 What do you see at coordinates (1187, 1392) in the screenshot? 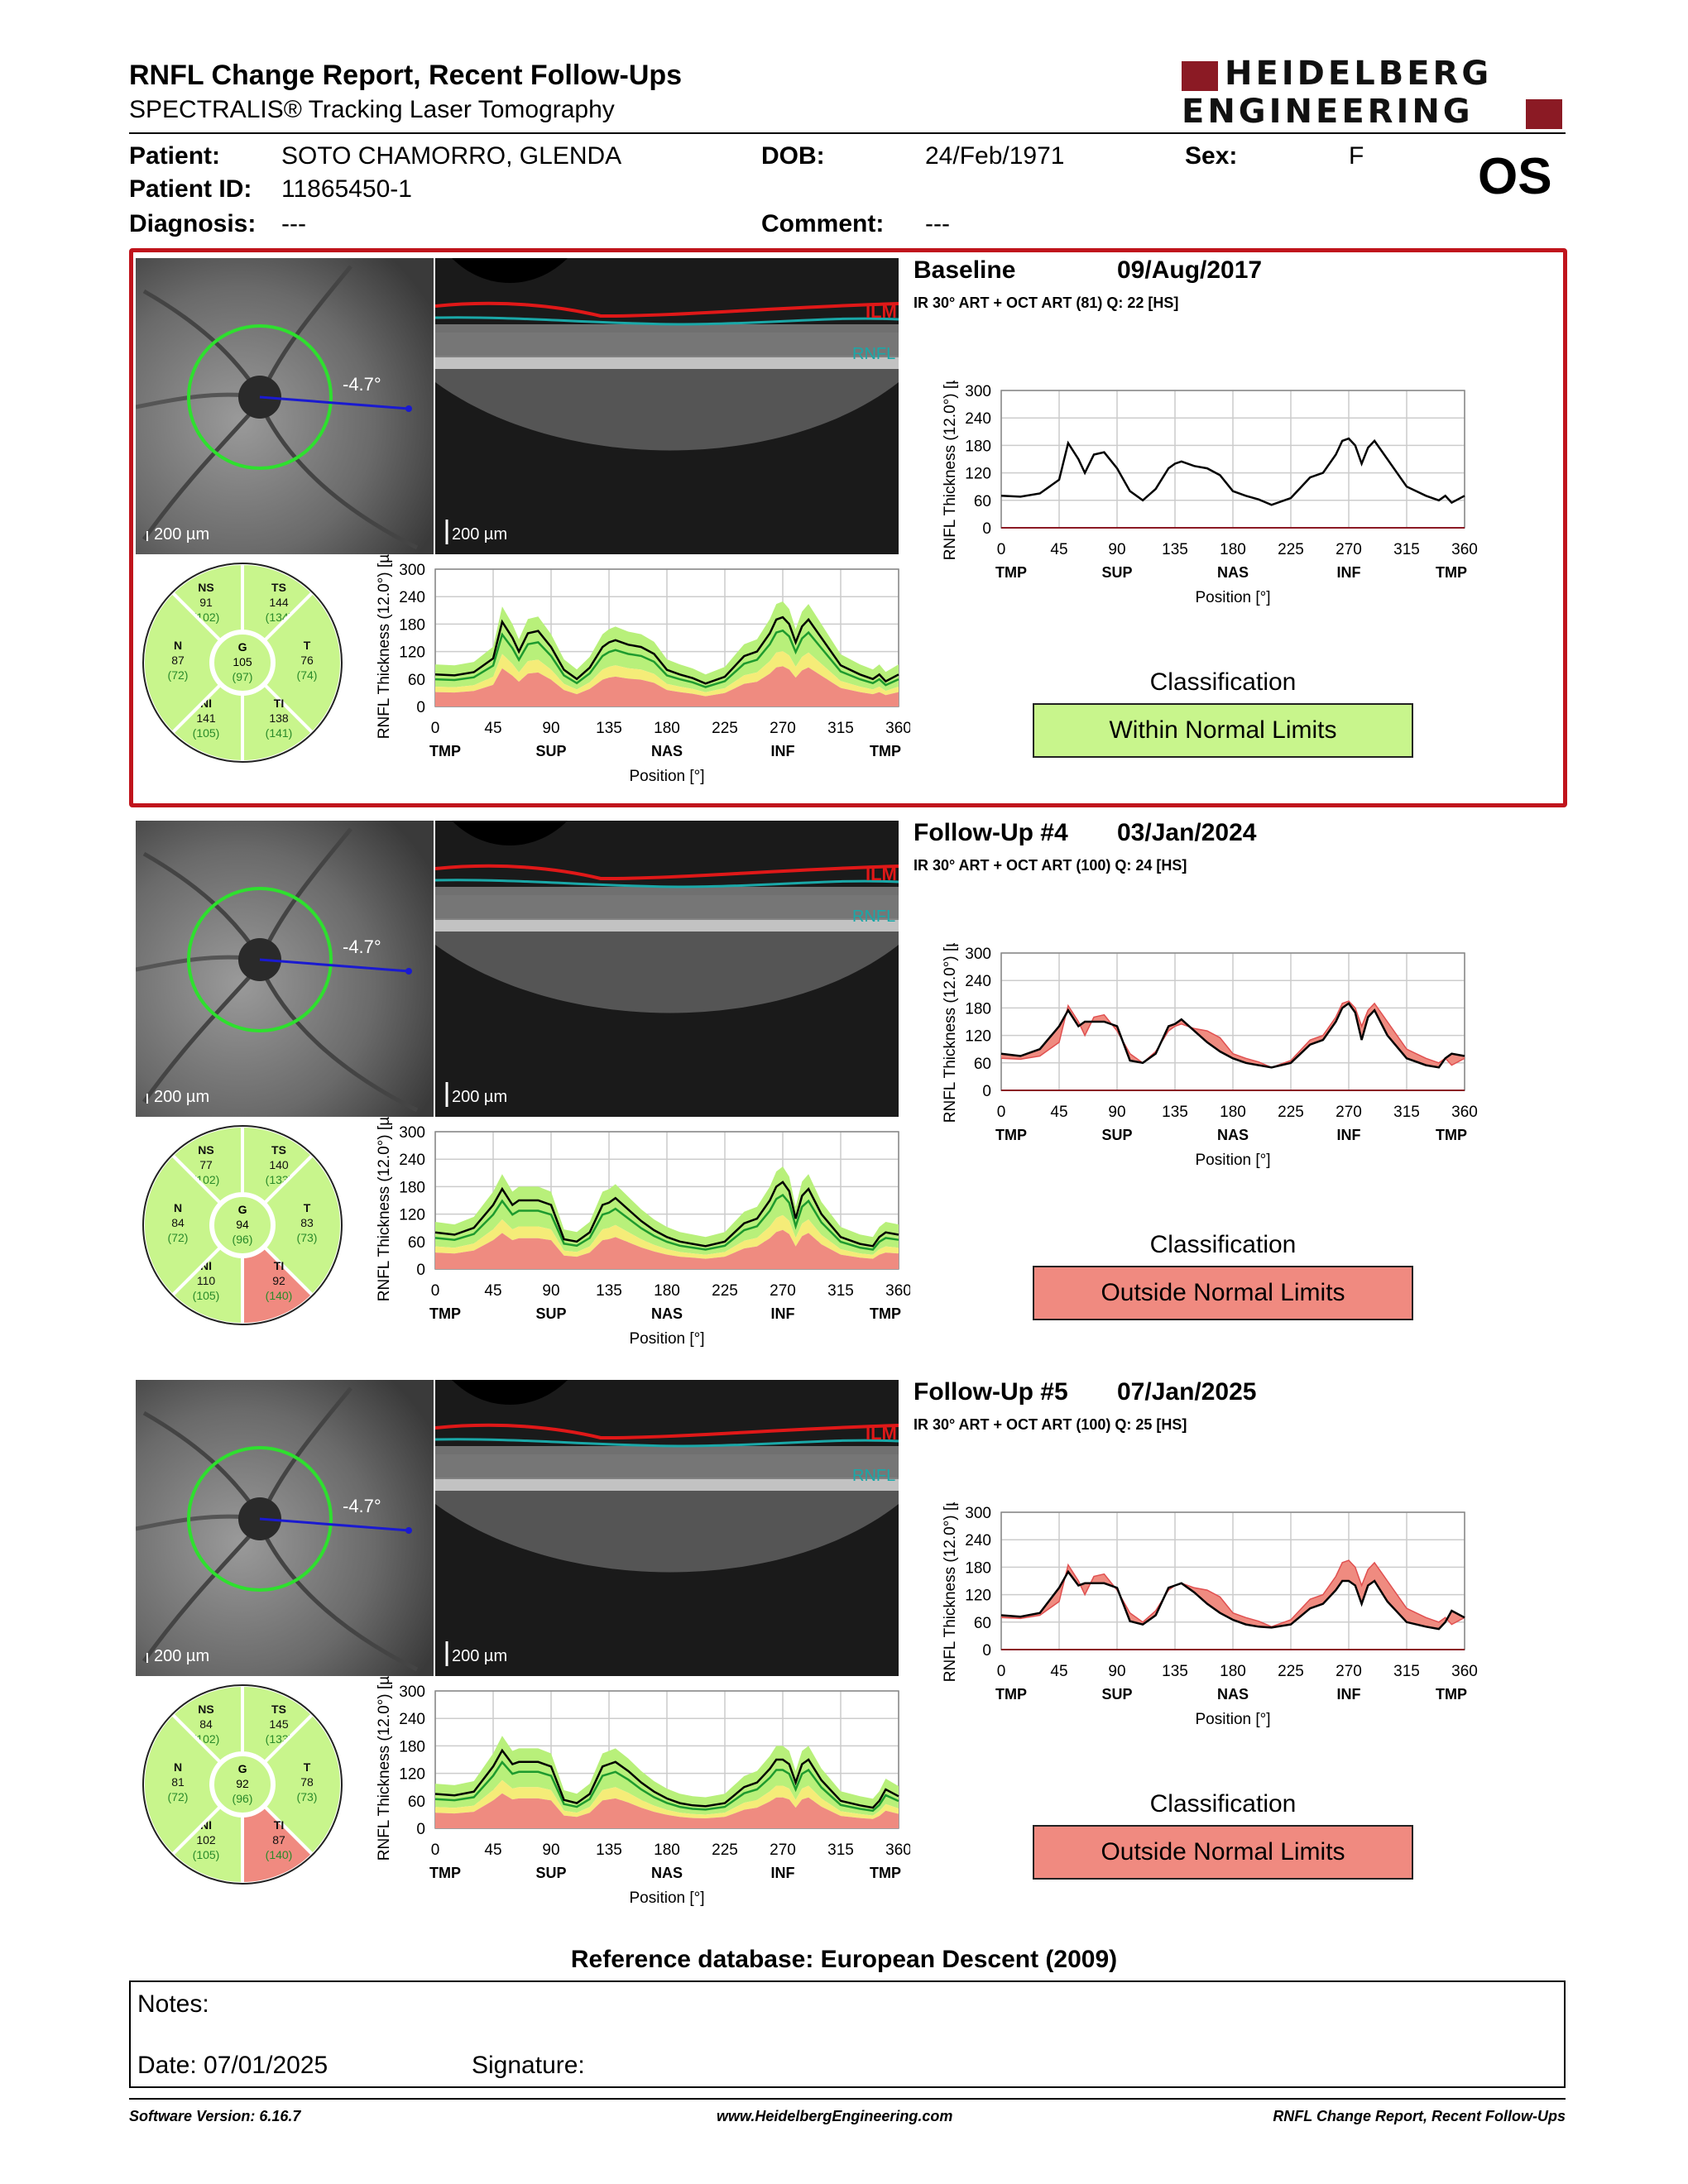
I see `exam-date: 07/Jan/2025` at bounding box center [1187, 1392].